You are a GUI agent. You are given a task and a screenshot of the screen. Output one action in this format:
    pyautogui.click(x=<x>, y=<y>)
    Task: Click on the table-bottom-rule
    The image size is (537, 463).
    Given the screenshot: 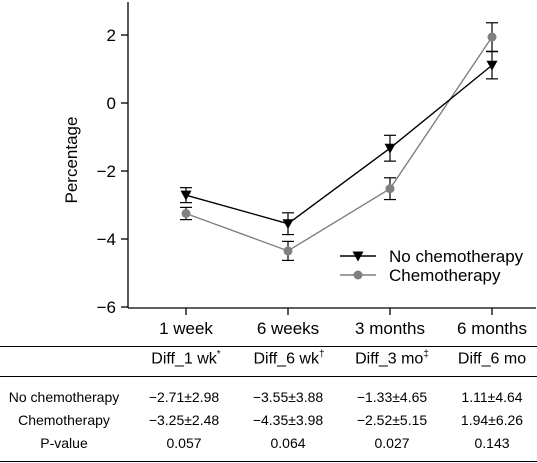 What is the action you would take?
    pyautogui.click(x=268, y=461)
    